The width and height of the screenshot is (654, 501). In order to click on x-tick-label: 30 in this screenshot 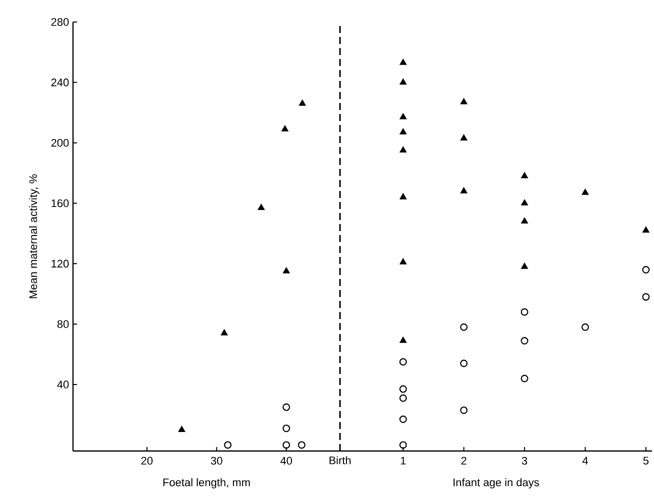, I will do `click(216, 460)`.